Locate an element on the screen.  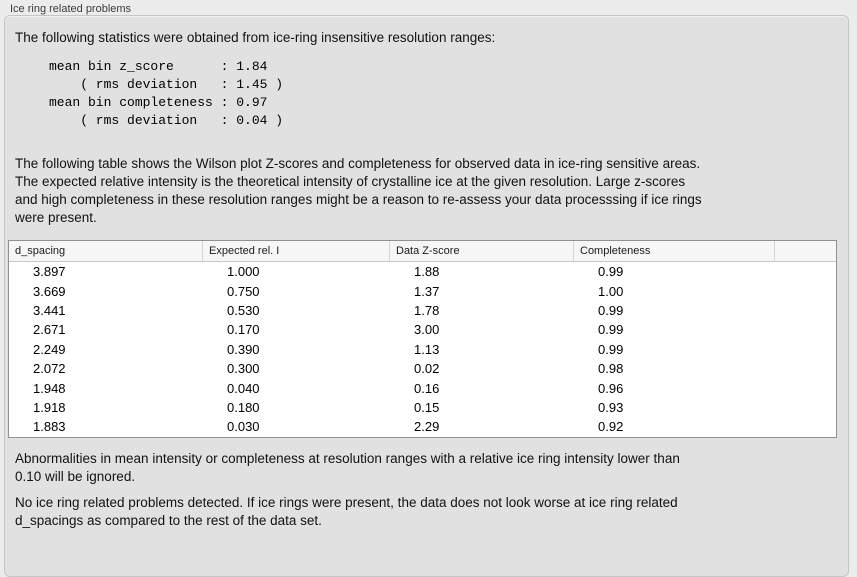
cell-d-spacing: 1.948 is located at coordinates (49, 388).